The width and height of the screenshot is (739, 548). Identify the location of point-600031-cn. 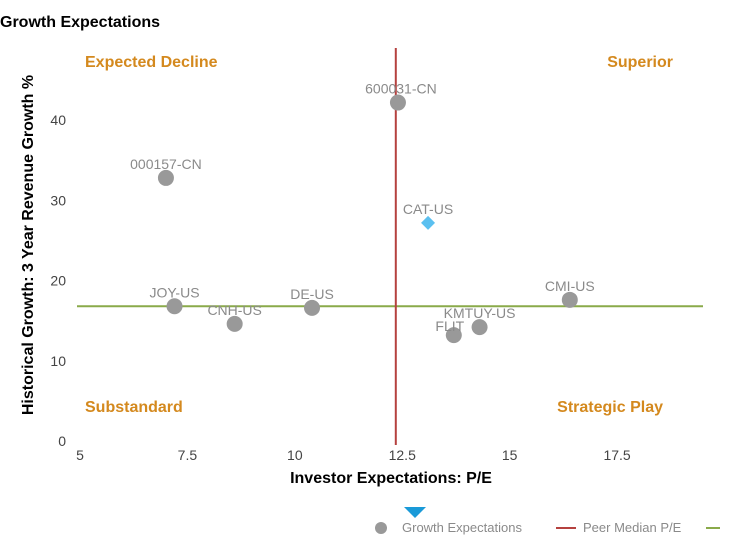
(397, 102).